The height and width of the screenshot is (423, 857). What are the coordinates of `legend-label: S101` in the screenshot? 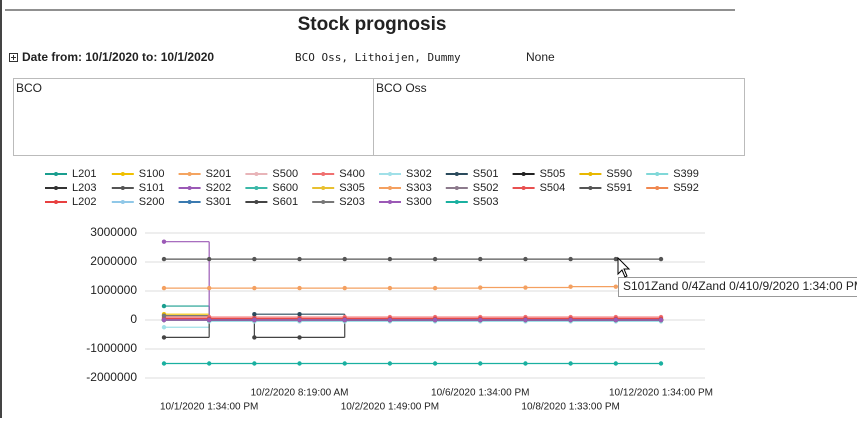 It's located at (152, 188).